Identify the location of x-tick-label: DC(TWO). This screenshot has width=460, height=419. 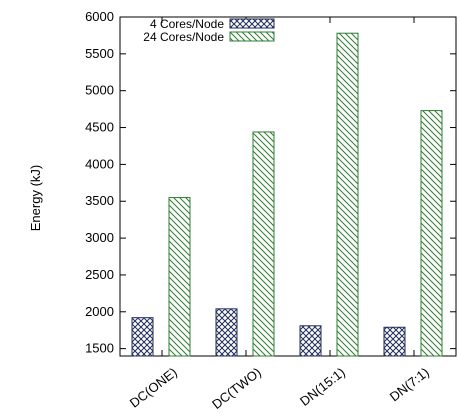
(236, 388).